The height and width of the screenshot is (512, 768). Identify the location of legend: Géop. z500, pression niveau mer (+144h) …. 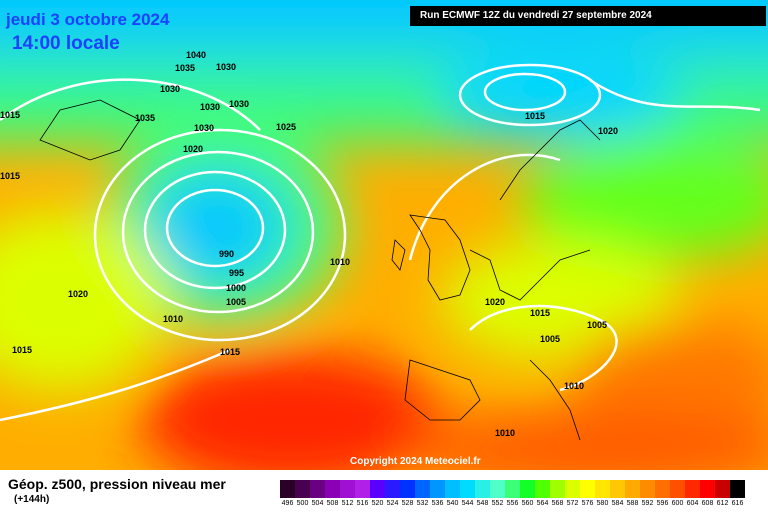
(384, 491).